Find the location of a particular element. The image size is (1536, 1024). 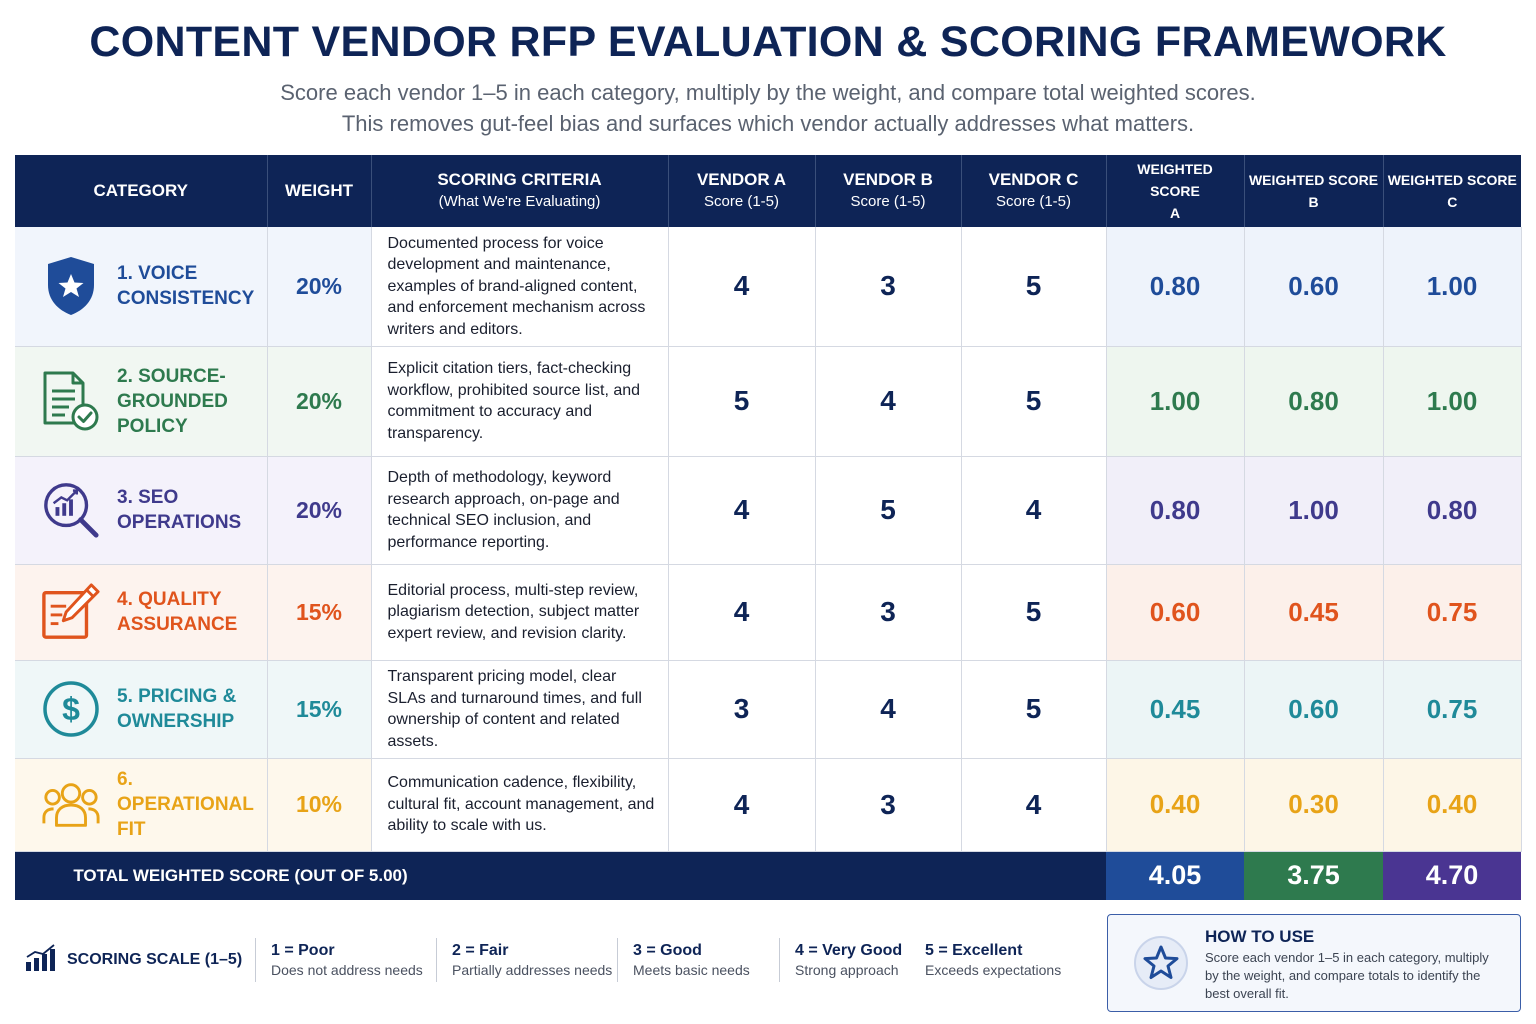

dollar-circle-icon: $ is located at coordinates (71, 709).